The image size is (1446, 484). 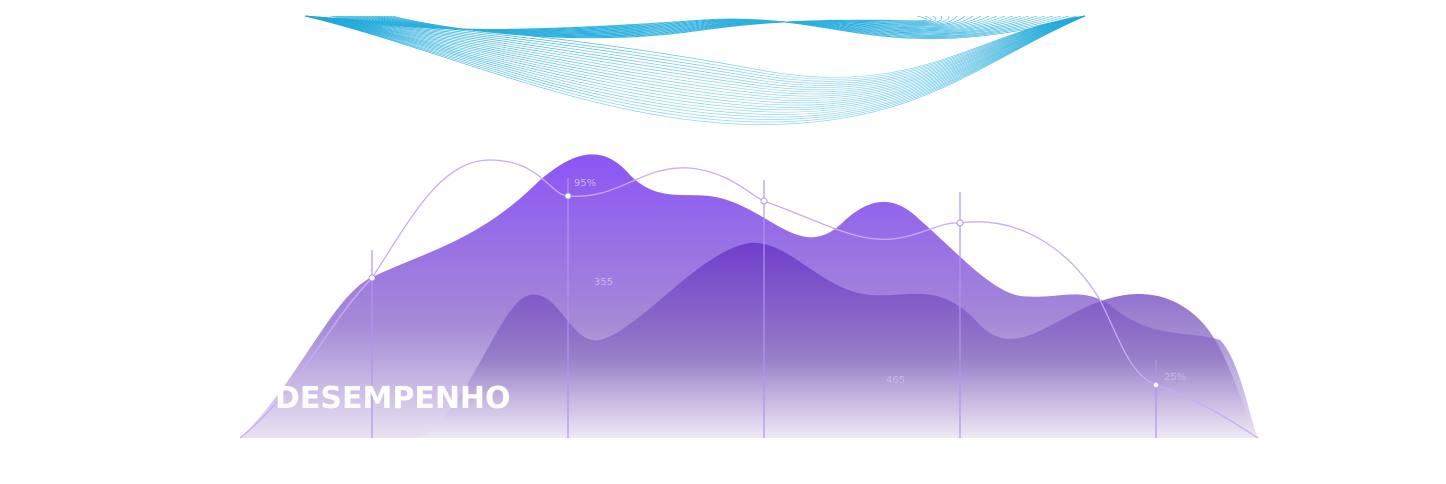 I want to click on wave-lines, so click(x=695, y=70).